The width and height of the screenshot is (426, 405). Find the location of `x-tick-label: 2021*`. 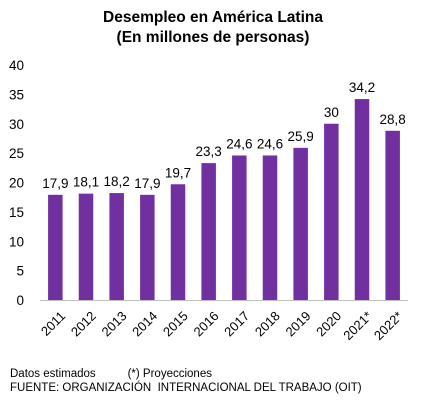

x-tick-label: 2021* is located at coordinates (357, 325).